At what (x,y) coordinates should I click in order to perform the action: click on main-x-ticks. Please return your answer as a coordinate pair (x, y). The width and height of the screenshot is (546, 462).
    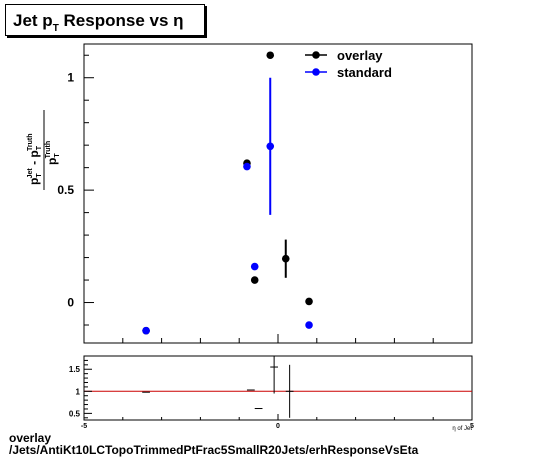
    Looking at the image, I should click on (278, 338).